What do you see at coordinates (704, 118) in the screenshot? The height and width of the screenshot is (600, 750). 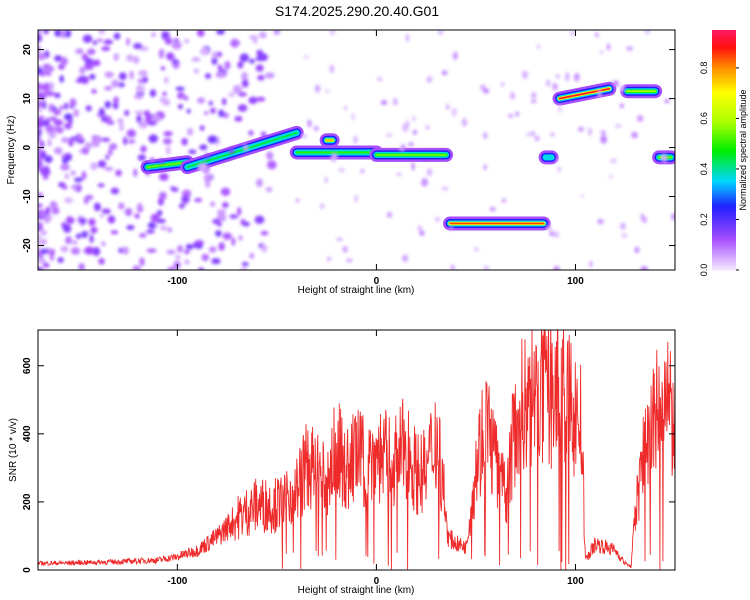 I see `colorbar-tick-label: 0.6` at bounding box center [704, 118].